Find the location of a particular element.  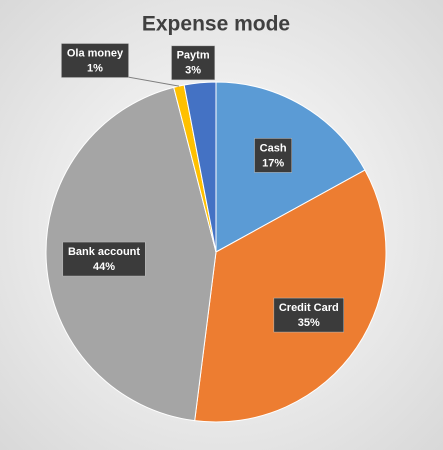

label-name: Cash is located at coordinates (273, 148).